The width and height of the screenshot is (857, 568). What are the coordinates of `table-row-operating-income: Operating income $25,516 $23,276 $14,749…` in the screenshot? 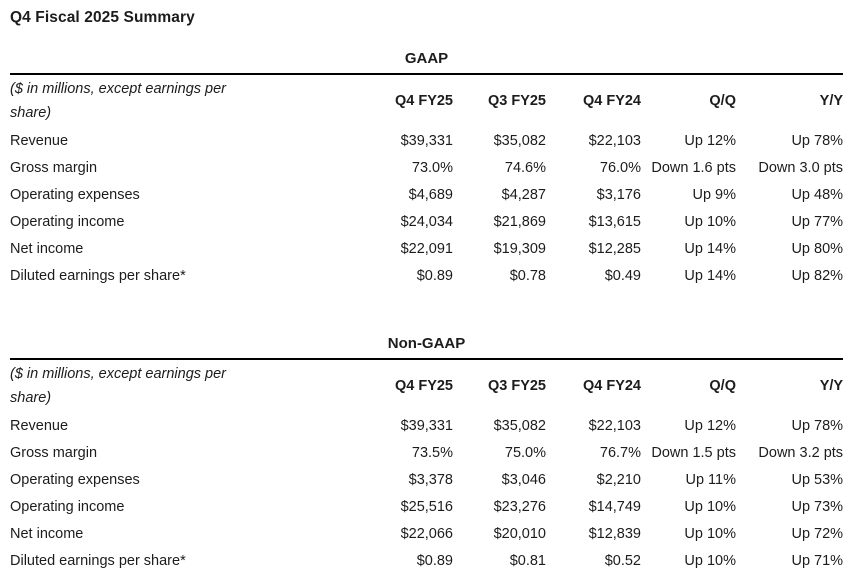 It's located at (426, 506).